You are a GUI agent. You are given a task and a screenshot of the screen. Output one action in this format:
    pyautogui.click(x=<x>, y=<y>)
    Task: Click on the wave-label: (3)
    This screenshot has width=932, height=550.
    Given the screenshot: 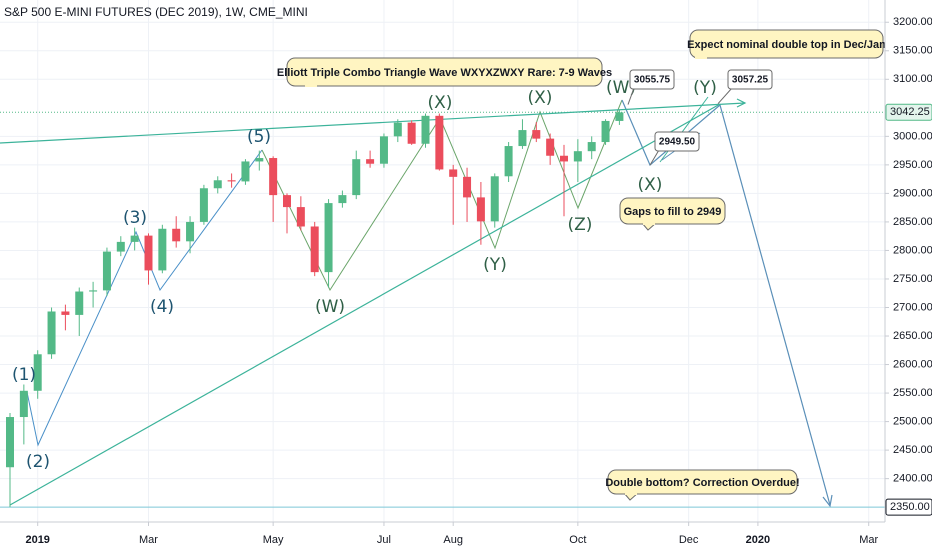 What is the action you would take?
    pyautogui.click(x=135, y=218)
    